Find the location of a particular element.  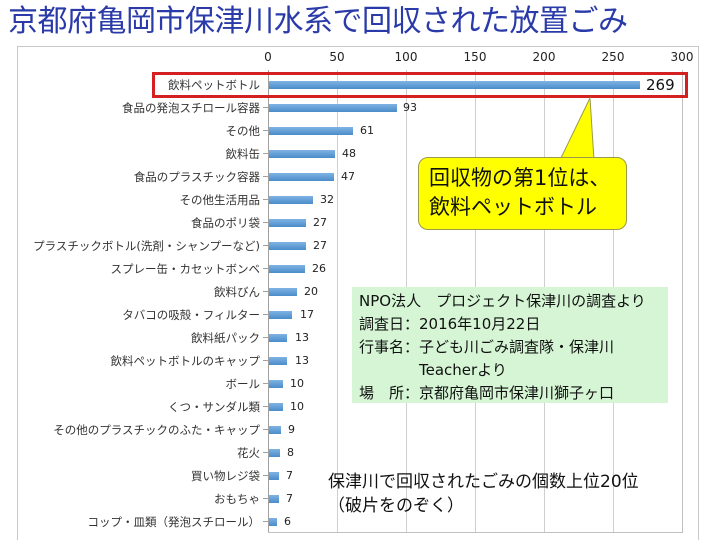

bar-row: くつ・サンダル類 10 is located at coordinates (360, 406).